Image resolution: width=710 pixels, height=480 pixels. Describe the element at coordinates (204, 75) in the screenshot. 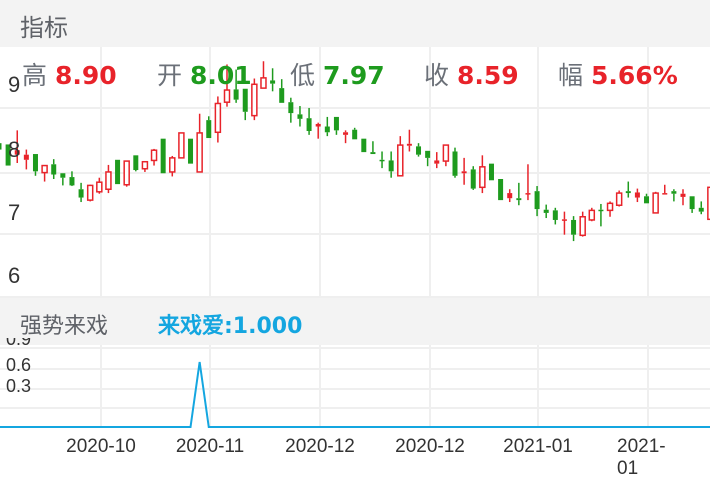

I see `stat-open: 开 8.01` at that location.